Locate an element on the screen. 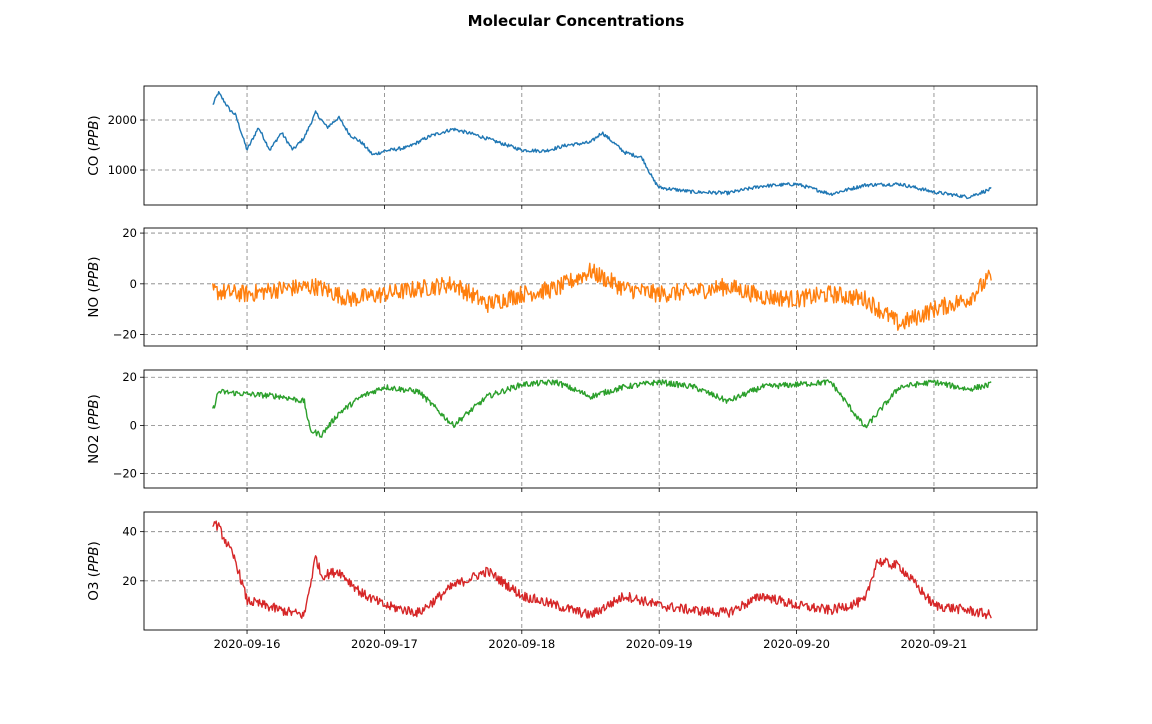  panel-no: −20 0 20 NO (PPB) is located at coordinates (562, 288).